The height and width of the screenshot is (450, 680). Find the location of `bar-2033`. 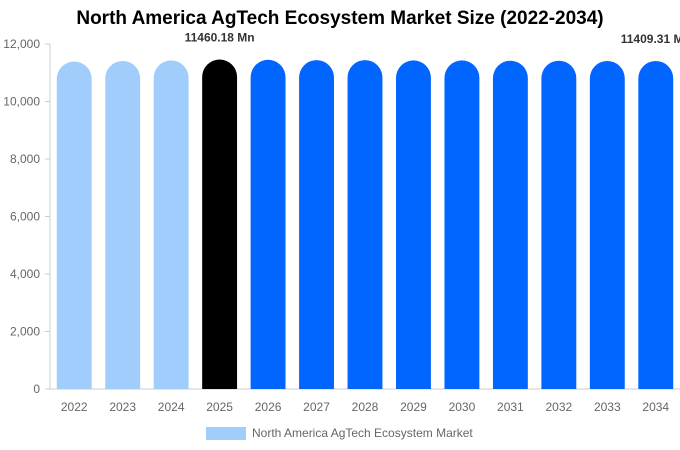

bar-2033 is located at coordinates (607, 225).